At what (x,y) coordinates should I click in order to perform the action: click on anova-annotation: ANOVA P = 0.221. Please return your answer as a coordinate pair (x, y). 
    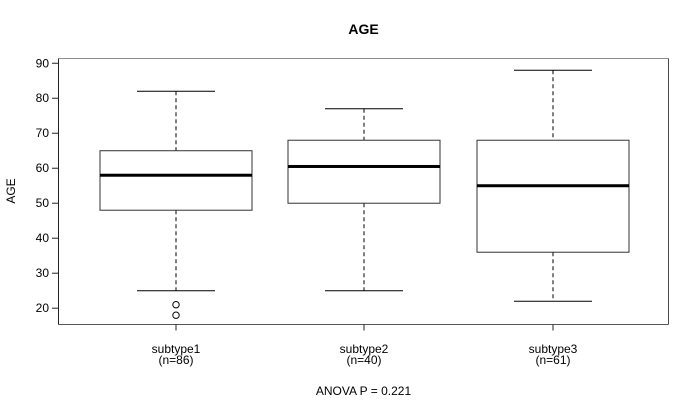
    Looking at the image, I should click on (363, 391).